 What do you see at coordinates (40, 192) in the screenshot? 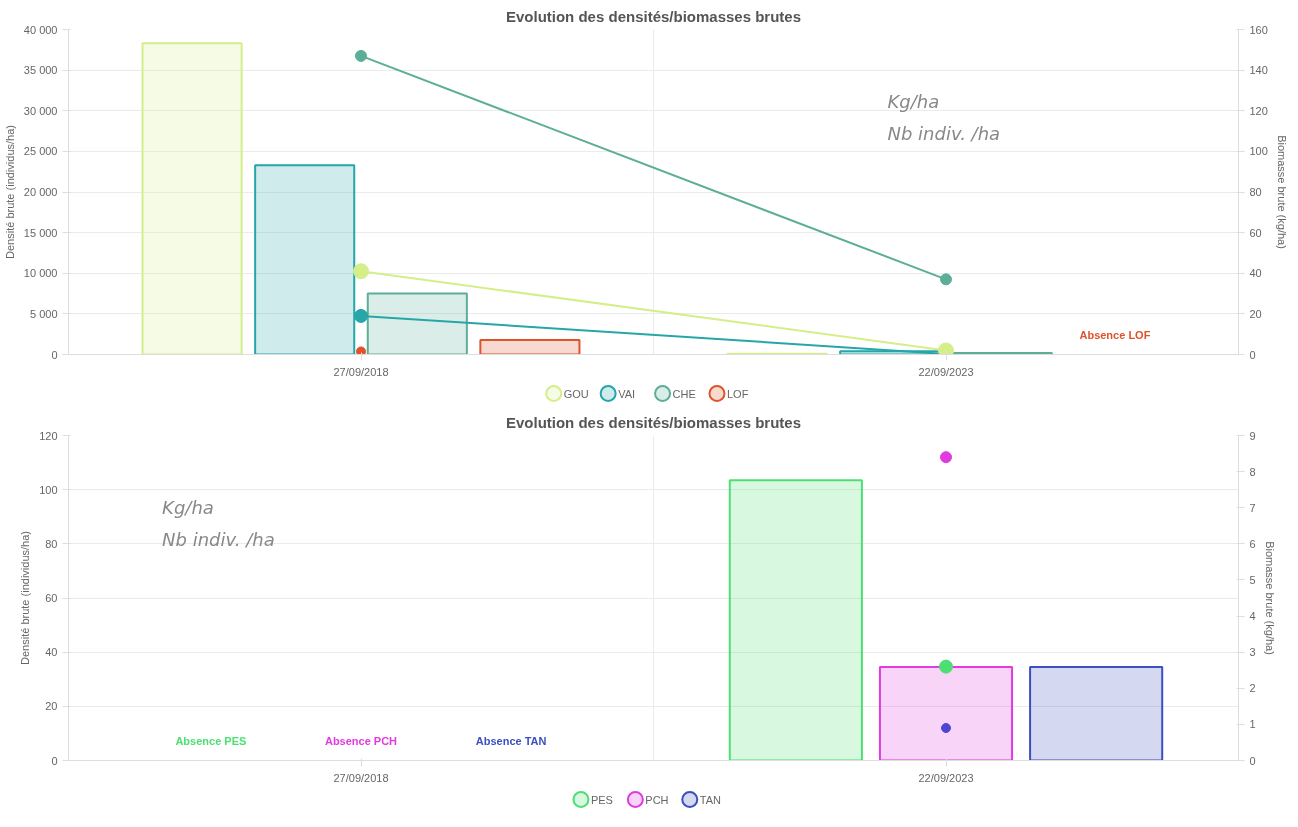
I see `y-tick-label: 20 000` at bounding box center [40, 192].